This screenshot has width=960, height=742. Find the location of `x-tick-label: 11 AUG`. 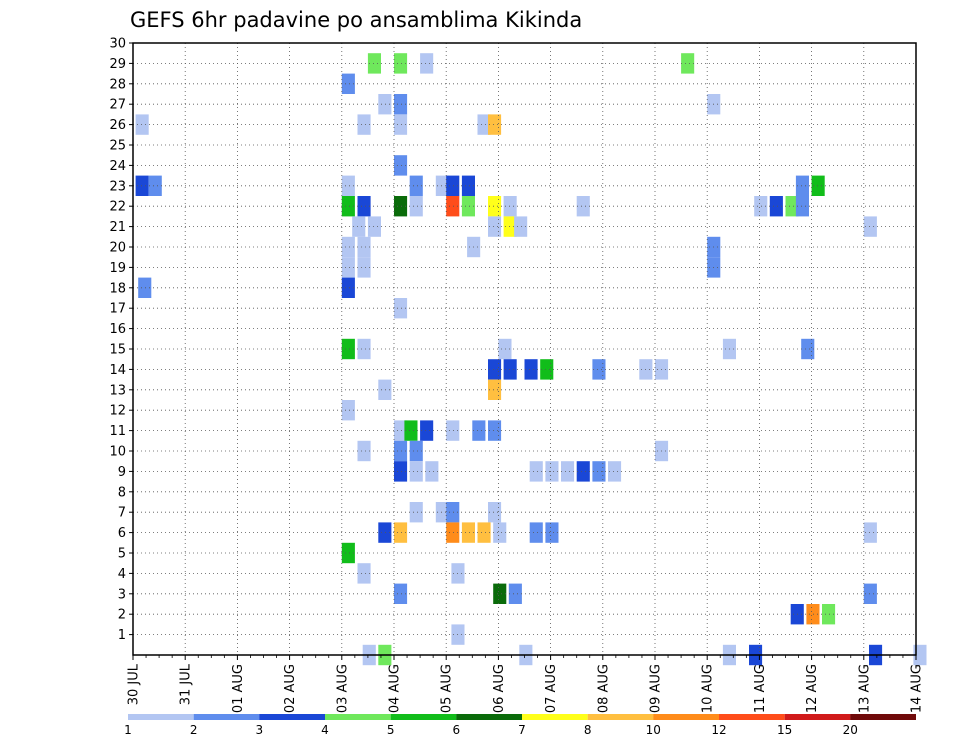

x-tick-label: 11 AUG is located at coordinates (760, 688).